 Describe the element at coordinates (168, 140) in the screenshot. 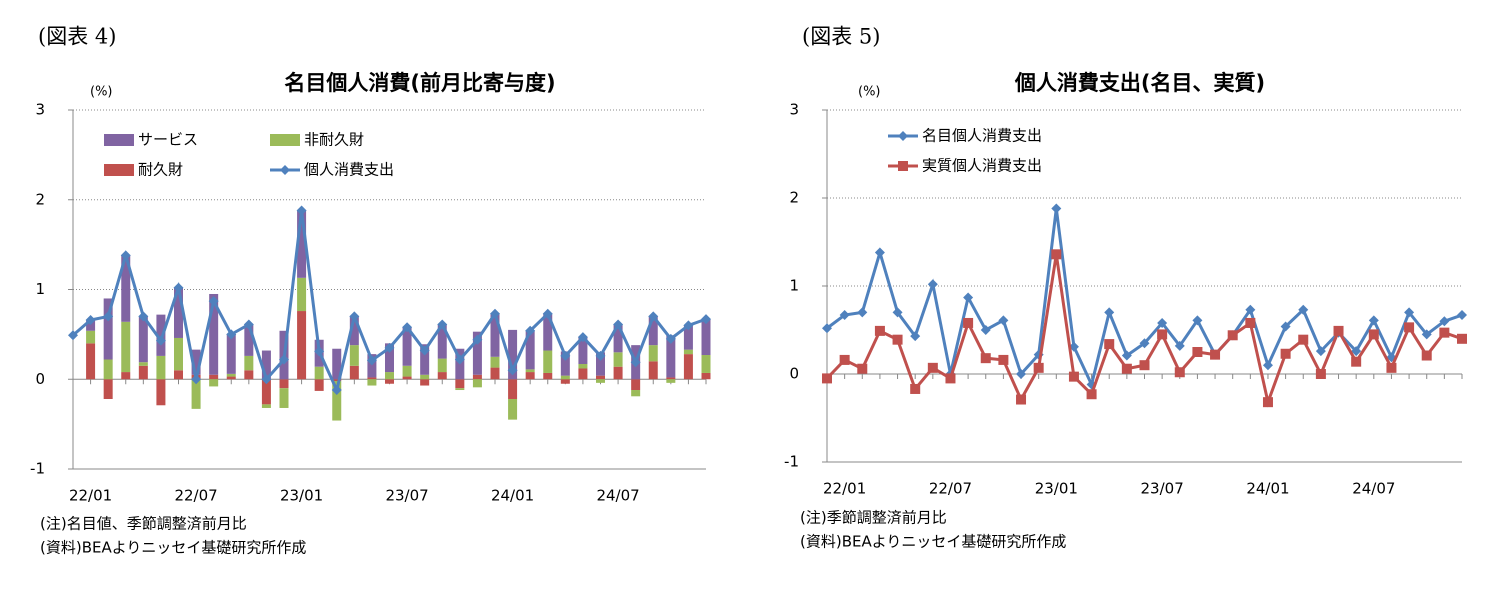

I see `legend-label: サービス` at that location.